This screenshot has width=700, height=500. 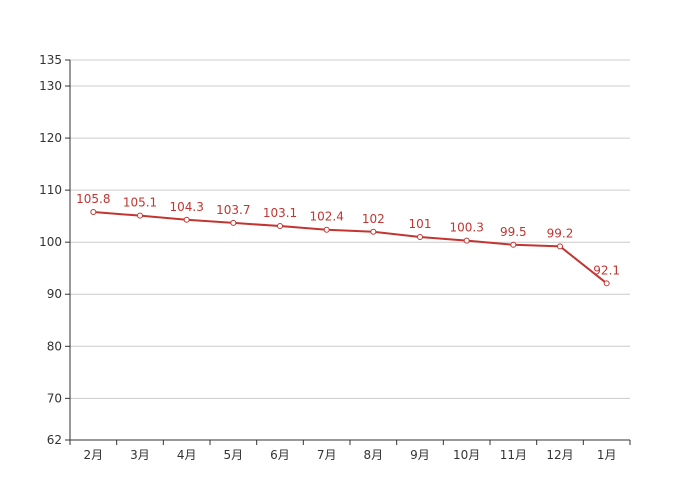 What do you see at coordinates (559, 455) in the screenshot?
I see `x-tick-label: 12月` at bounding box center [559, 455].